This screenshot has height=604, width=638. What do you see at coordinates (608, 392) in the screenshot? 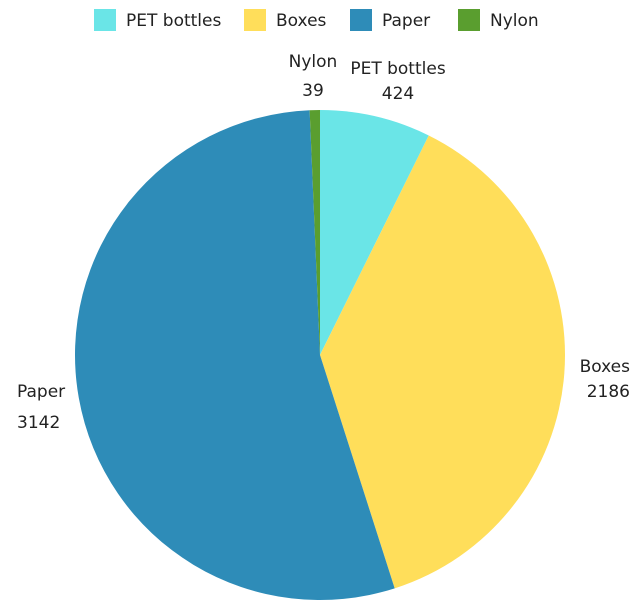
I see `data-label-value-boxes: 2186` at bounding box center [608, 392].